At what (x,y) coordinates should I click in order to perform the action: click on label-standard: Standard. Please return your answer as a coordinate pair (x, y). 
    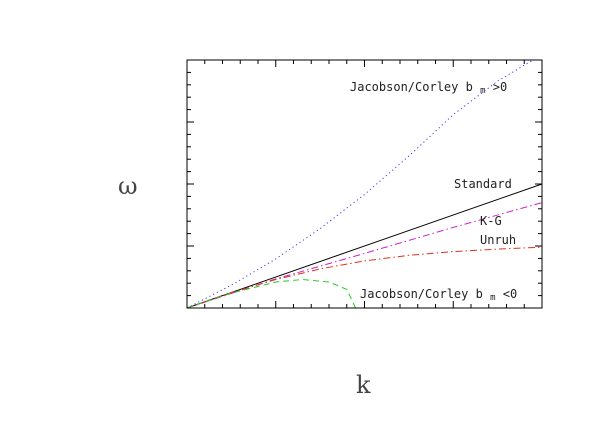
    Looking at the image, I should click on (483, 184).